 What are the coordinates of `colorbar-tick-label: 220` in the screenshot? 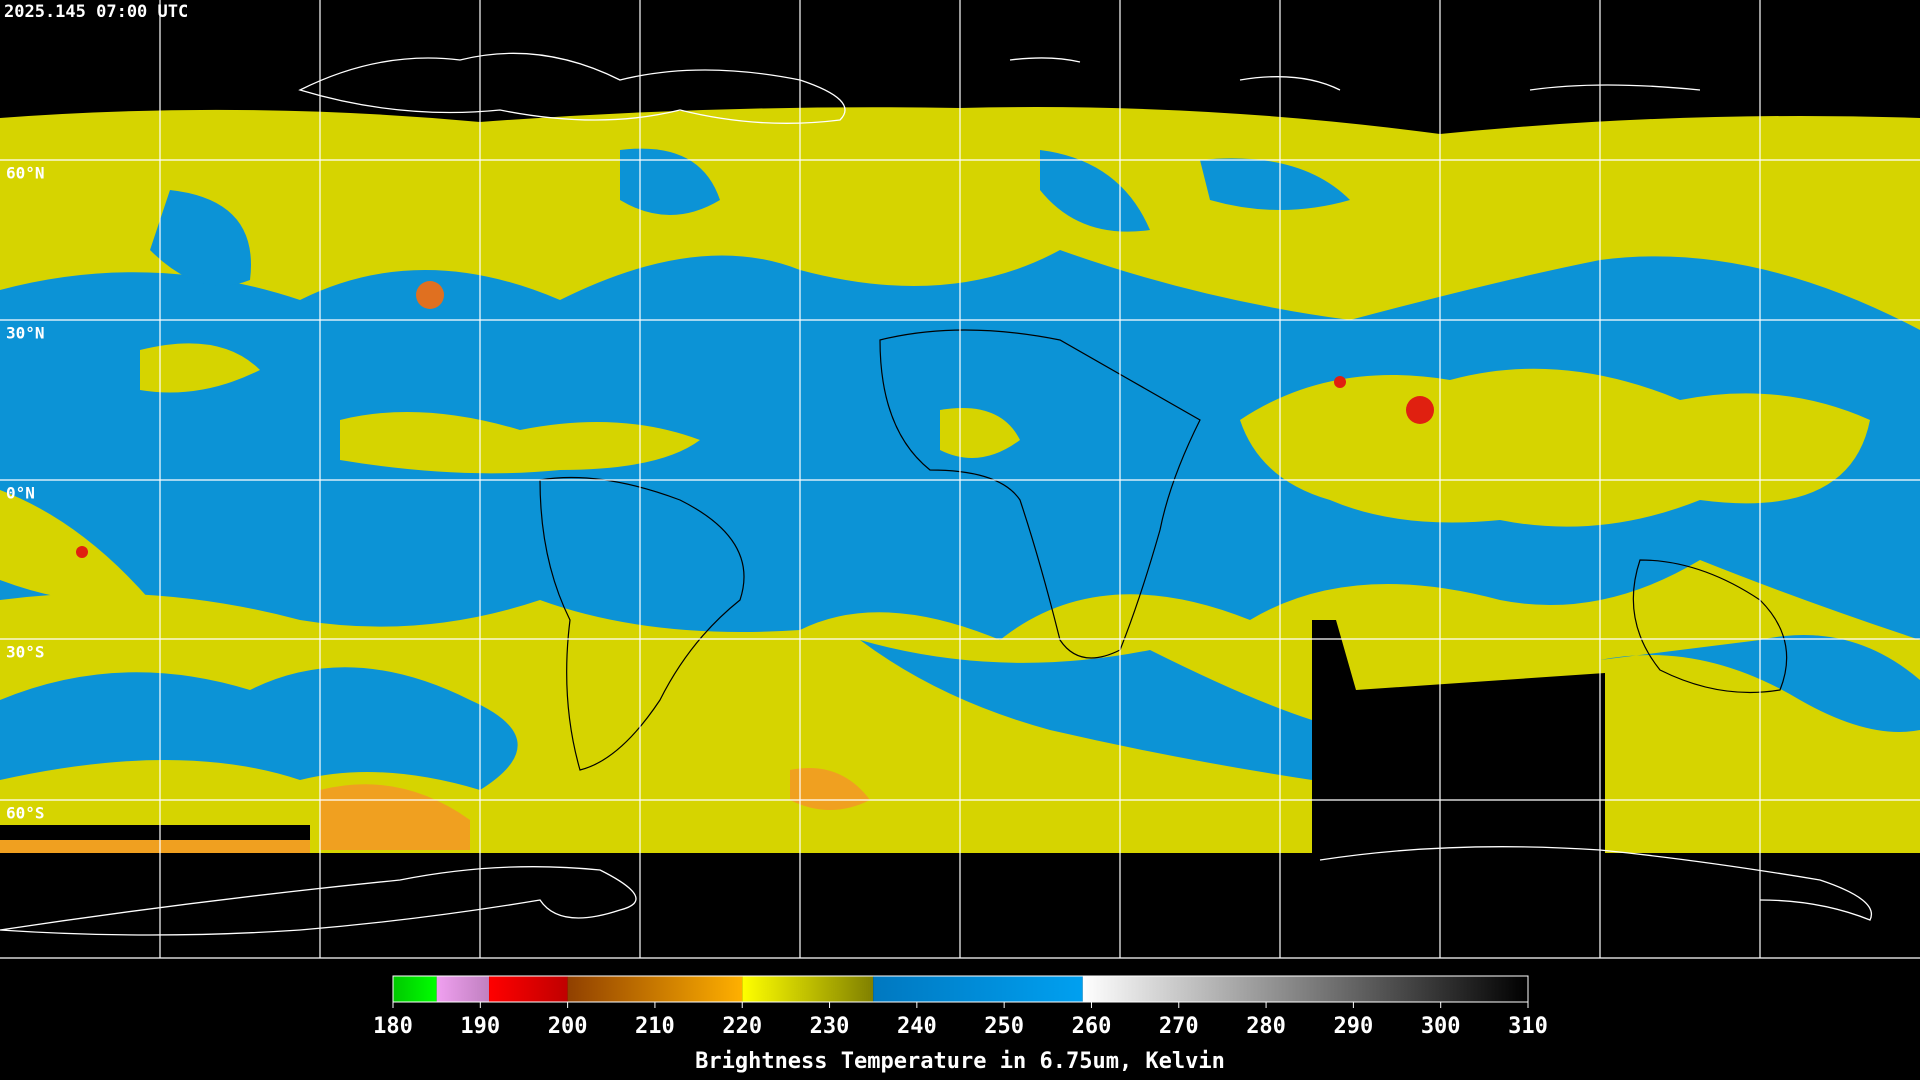 It's located at (742, 1026).